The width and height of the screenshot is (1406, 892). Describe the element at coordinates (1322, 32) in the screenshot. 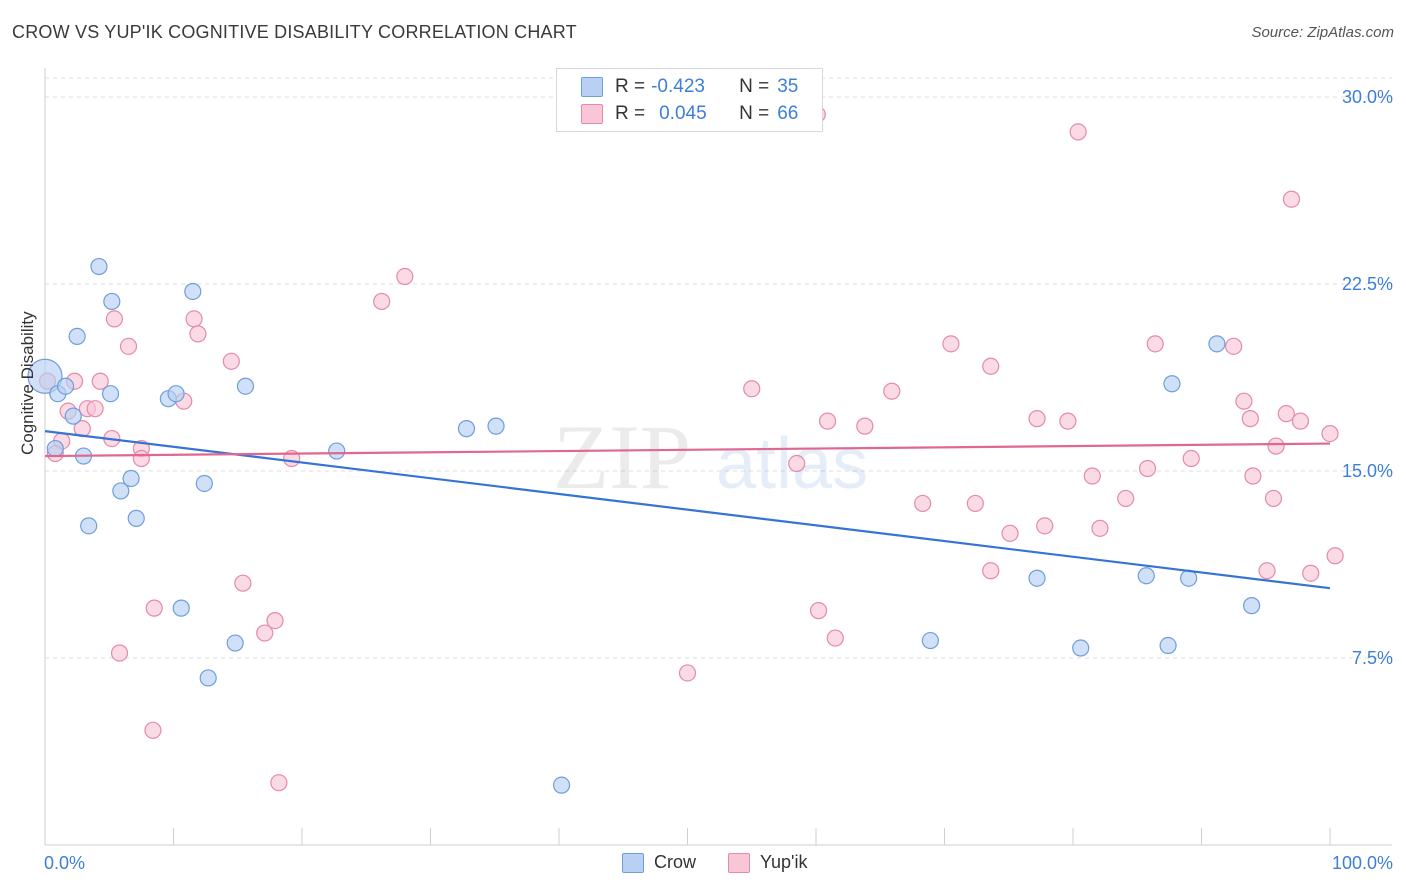

I see `source-label: Source: ZipAtlas.com` at that location.